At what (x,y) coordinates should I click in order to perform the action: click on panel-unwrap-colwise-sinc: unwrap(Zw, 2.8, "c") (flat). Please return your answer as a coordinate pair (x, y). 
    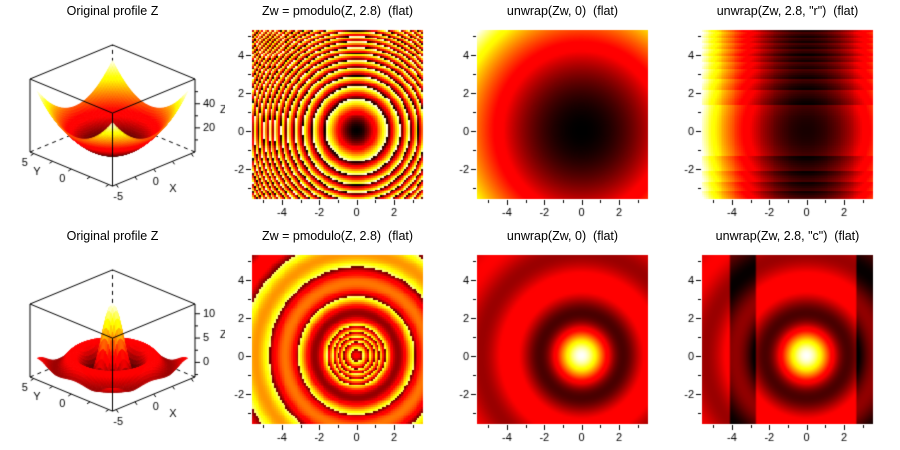
    Looking at the image, I should click on (787, 337).